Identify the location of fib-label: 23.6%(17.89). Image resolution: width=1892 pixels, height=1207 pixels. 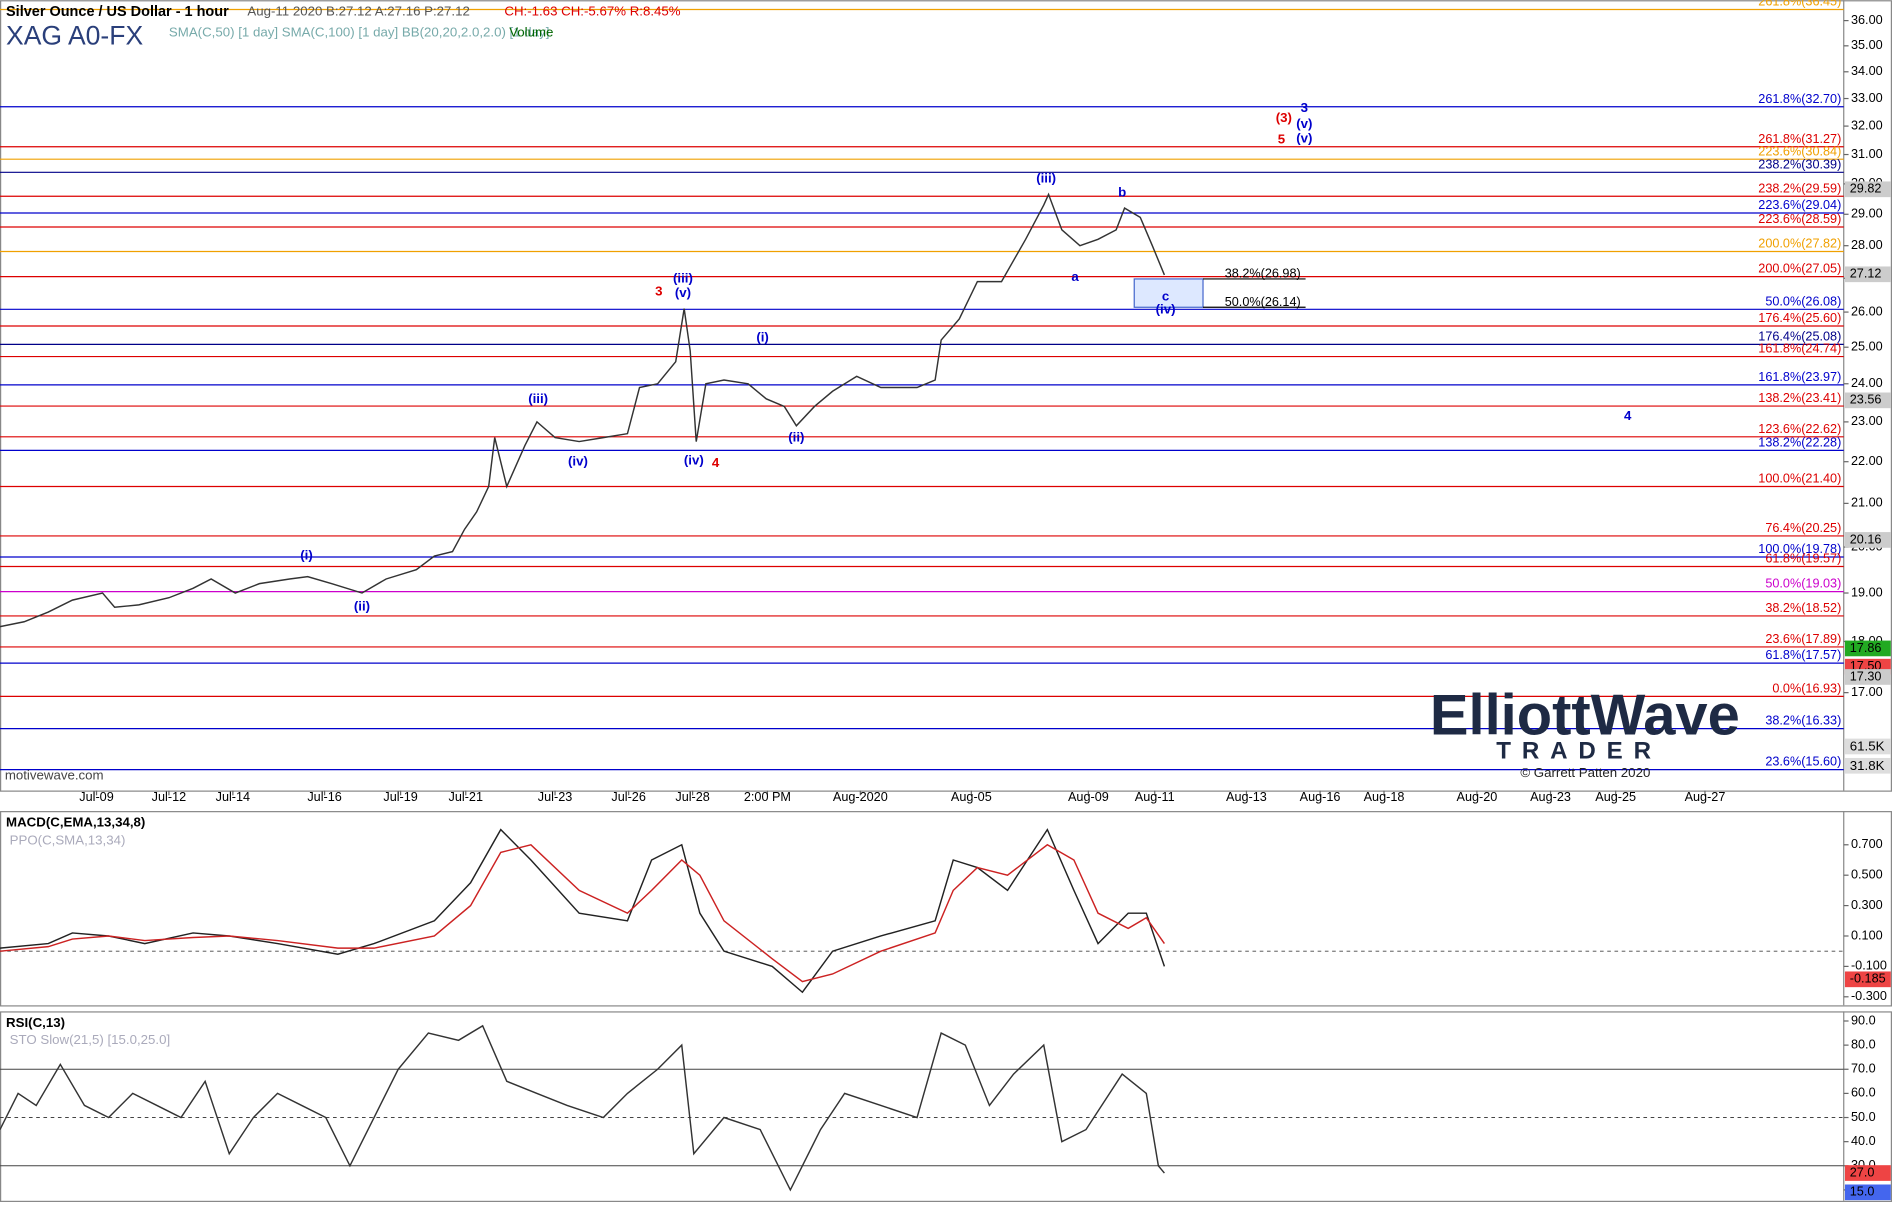
(1803, 639).